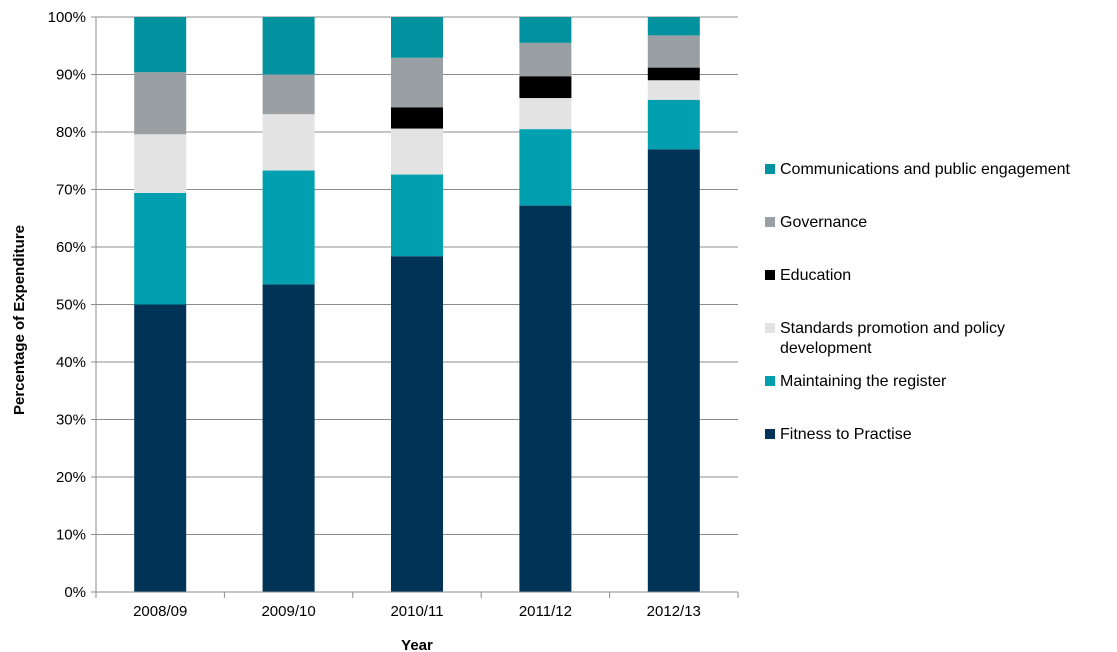 This screenshot has height=652, width=1117. What do you see at coordinates (71, 305) in the screenshot?
I see `y-tick-label: 50%` at bounding box center [71, 305].